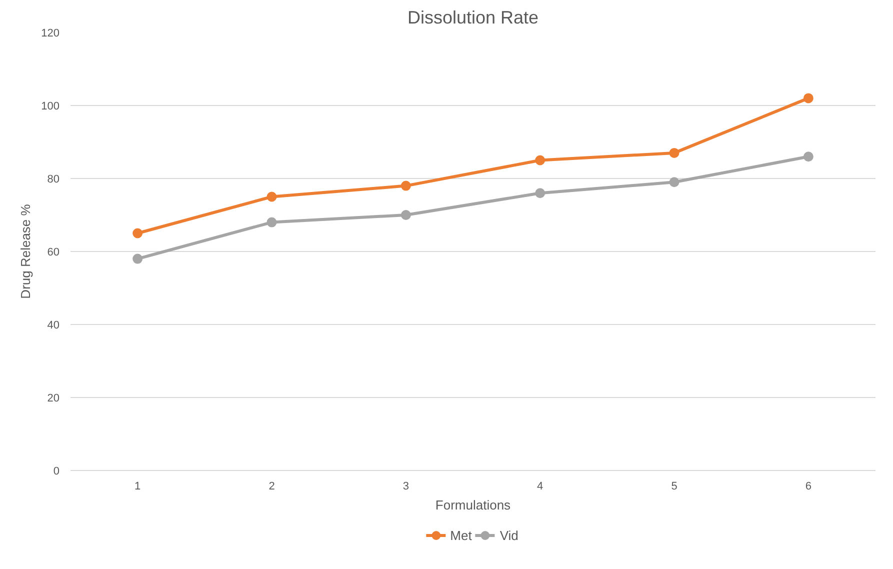 The width and height of the screenshot is (893, 569). What do you see at coordinates (510, 535) in the screenshot?
I see `legend-label: Vid` at bounding box center [510, 535].